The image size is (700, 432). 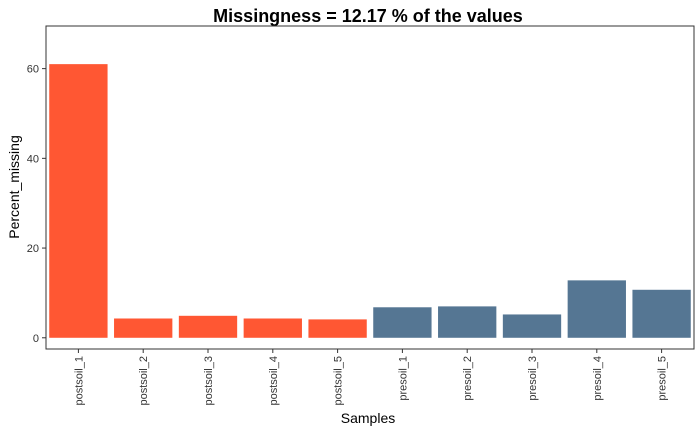 What do you see at coordinates (33, 159) in the screenshot?
I see `y-tick-label: 40` at bounding box center [33, 159].